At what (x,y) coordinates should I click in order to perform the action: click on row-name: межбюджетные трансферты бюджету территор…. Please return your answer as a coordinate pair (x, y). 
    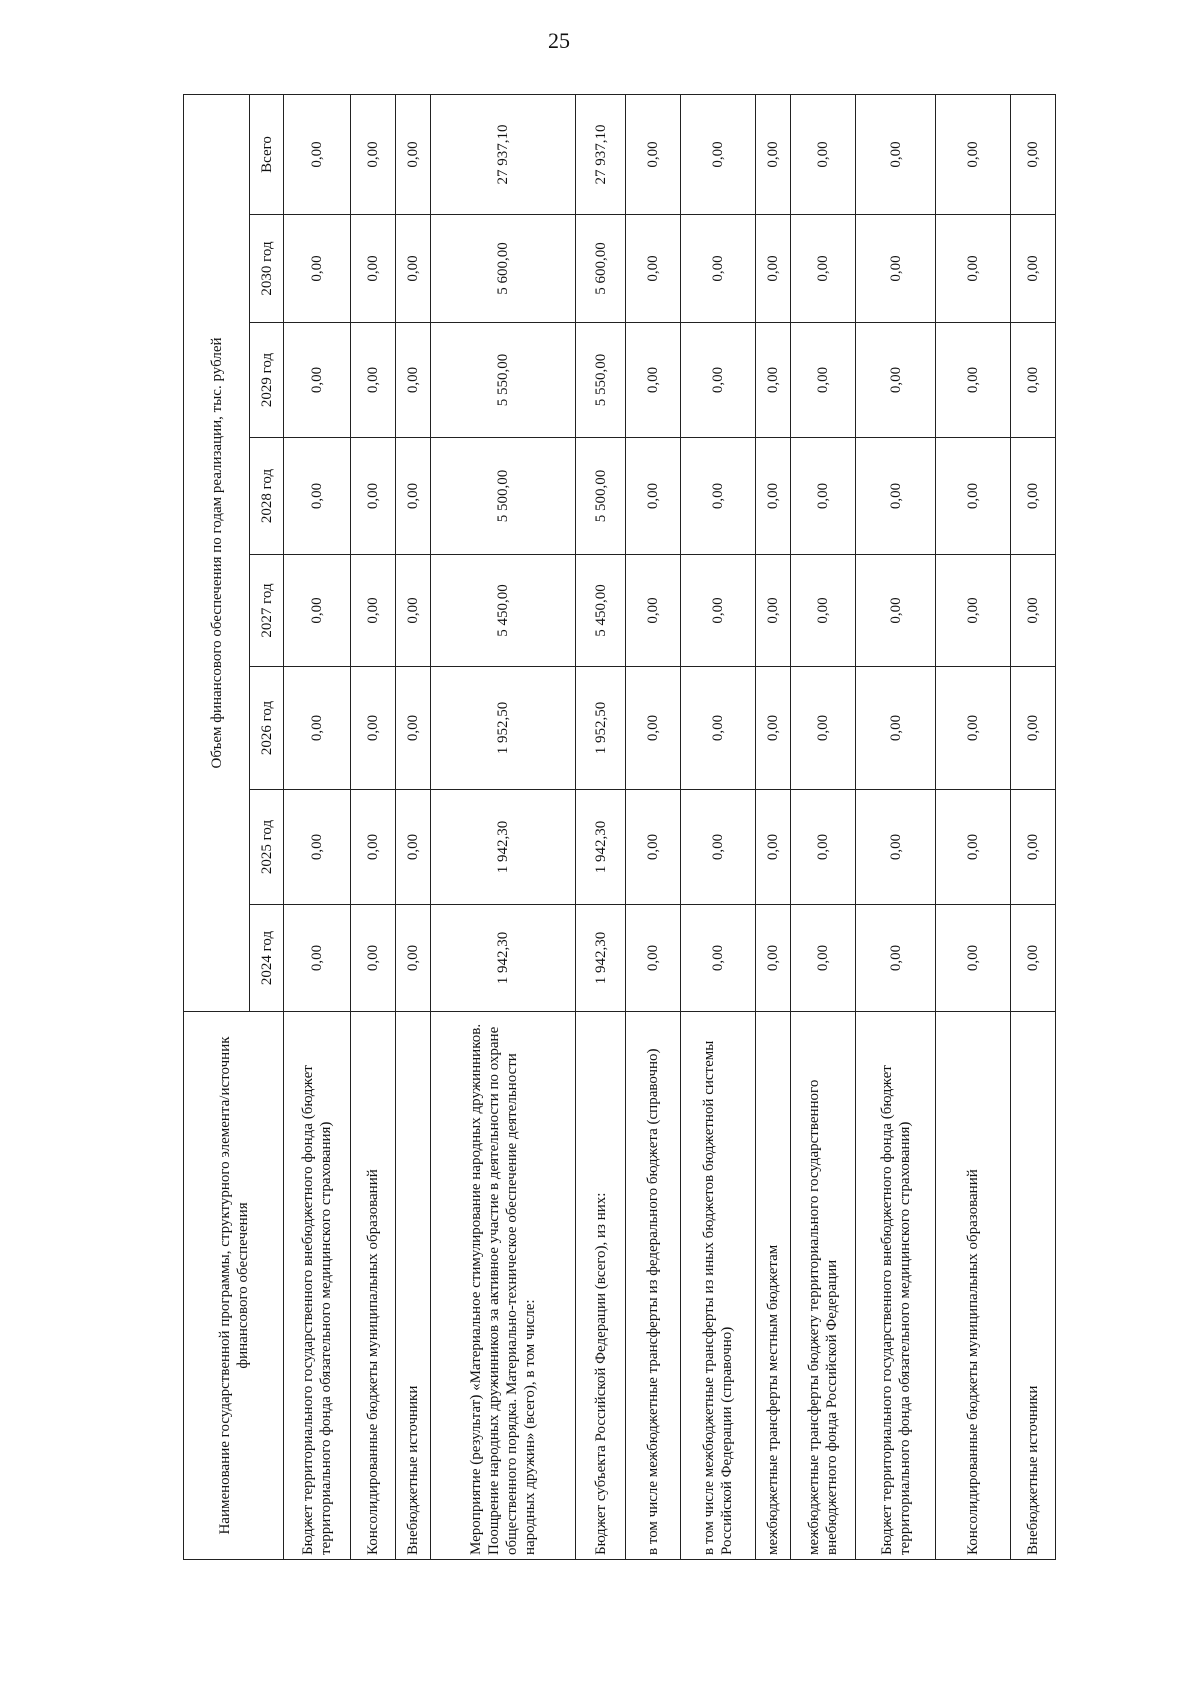
    Looking at the image, I should click on (823, 1285).